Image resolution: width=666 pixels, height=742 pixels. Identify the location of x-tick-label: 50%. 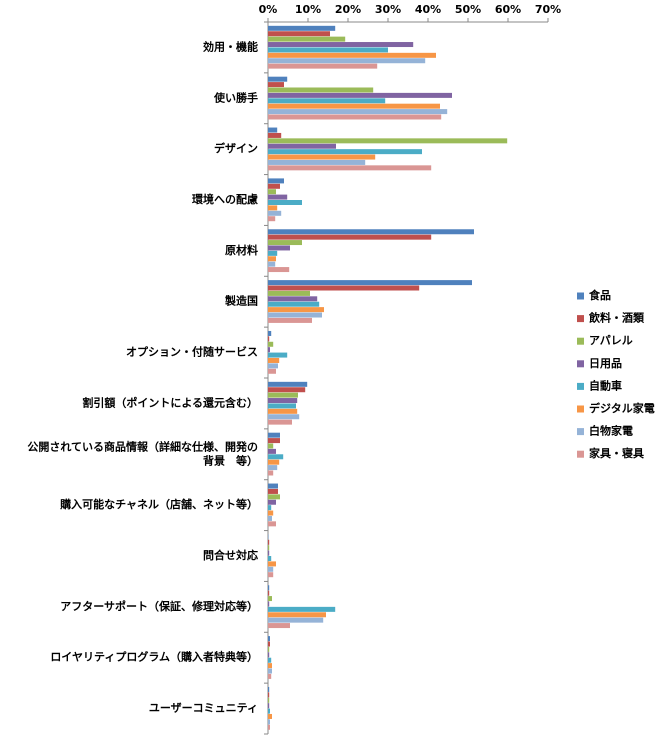
(468, 9).